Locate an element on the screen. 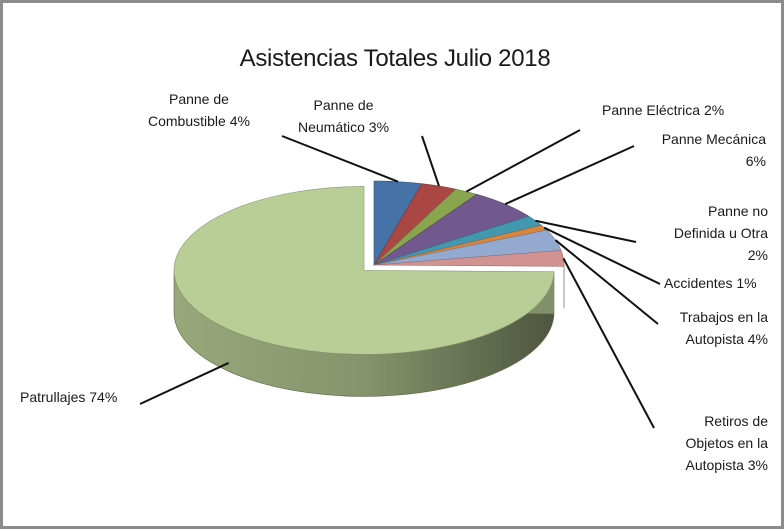  data-label-neumatico: Panne de Neumático 3% is located at coordinates (343, 116).